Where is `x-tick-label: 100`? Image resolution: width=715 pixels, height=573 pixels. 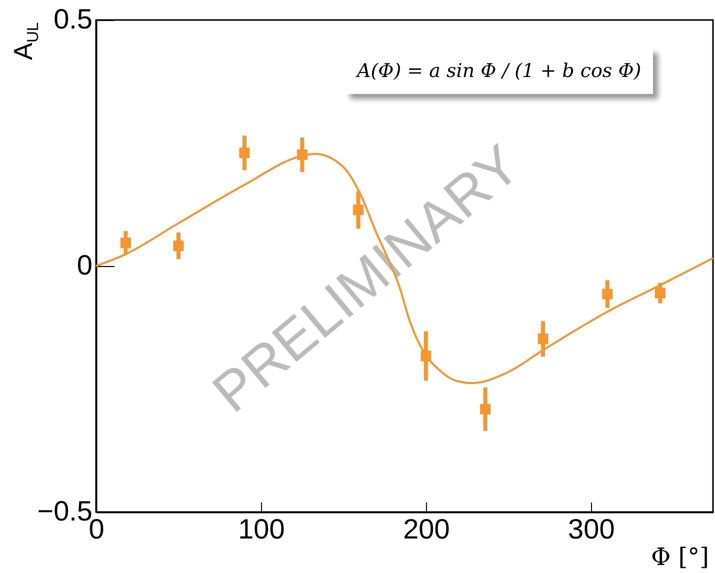 x-tick-label: 100 is located at coordinates (261, 529).